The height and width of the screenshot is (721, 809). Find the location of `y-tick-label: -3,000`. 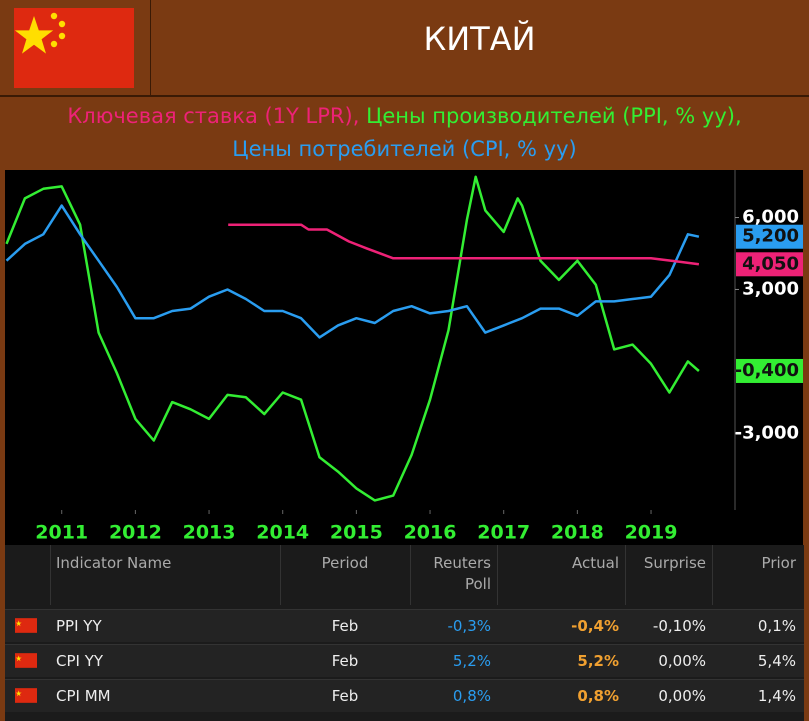

y-tick-label: -3,000 is located at coordinates (767, 432).